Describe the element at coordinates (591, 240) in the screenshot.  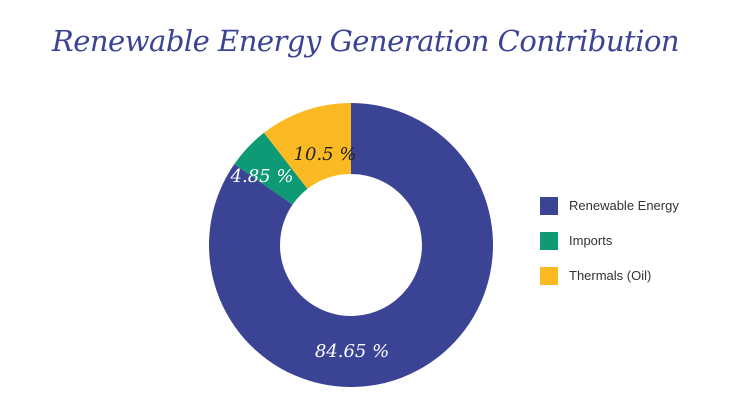
I see `legend-label: Imports` at that location.